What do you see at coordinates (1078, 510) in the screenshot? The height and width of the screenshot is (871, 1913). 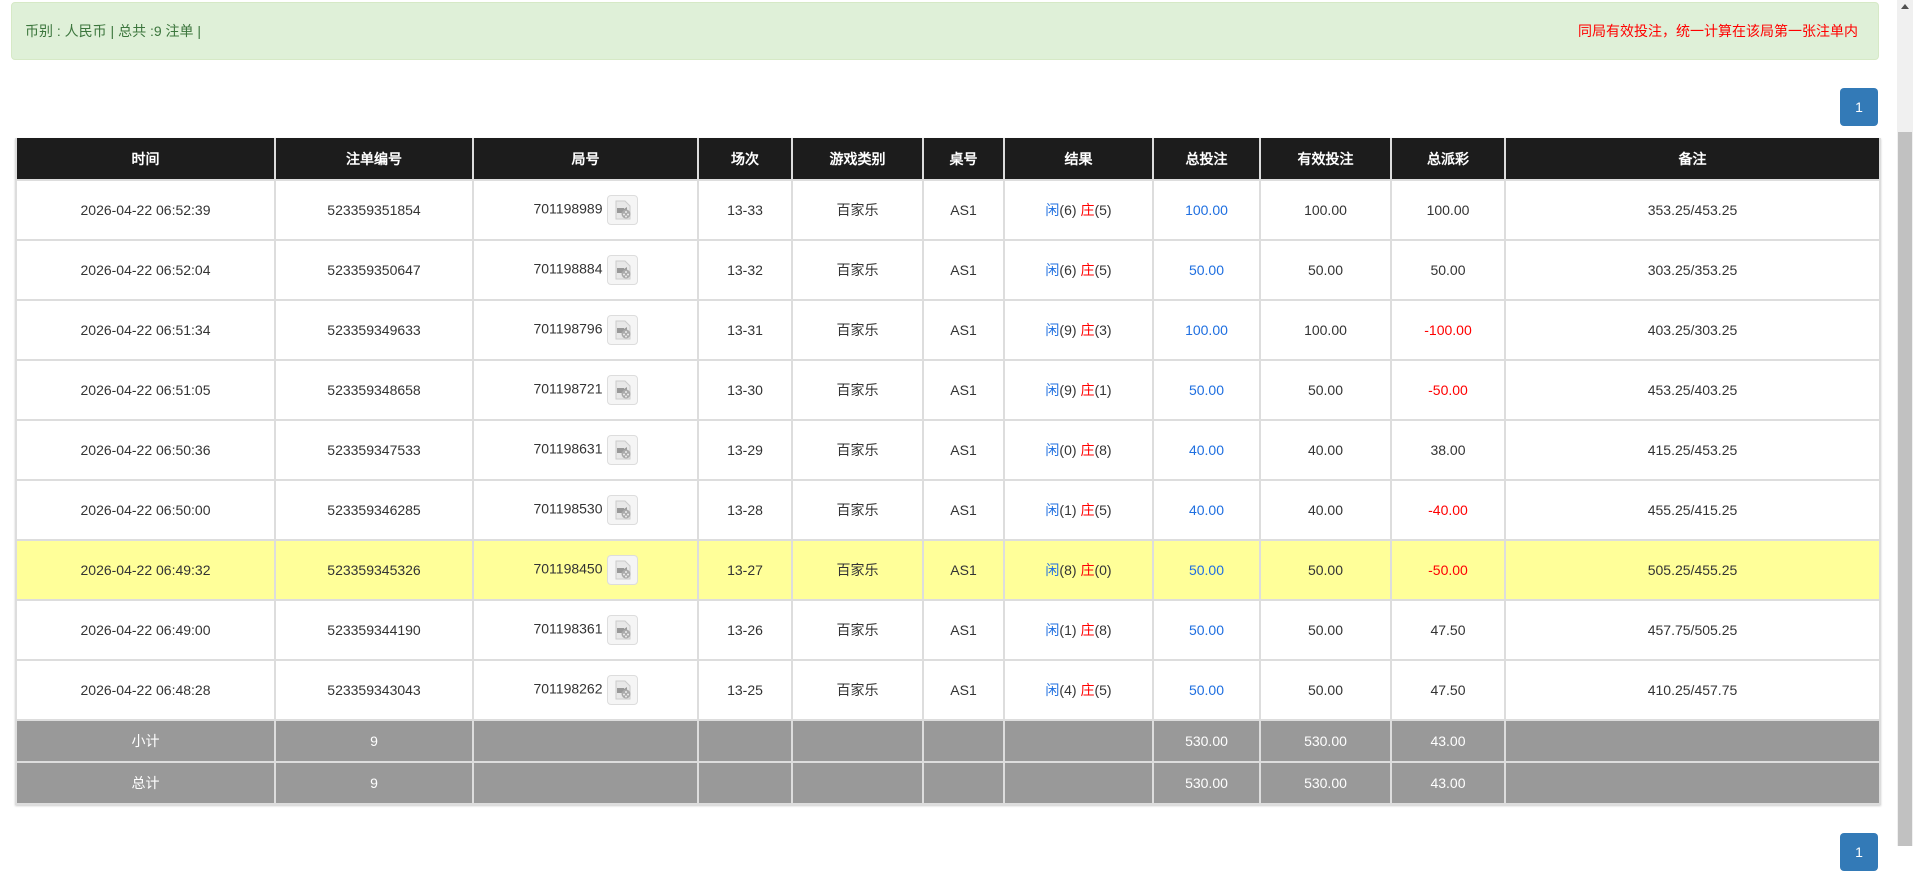 I see `cell-result: 闲(1) 庄(5)` at bounding box center [1078, 510].